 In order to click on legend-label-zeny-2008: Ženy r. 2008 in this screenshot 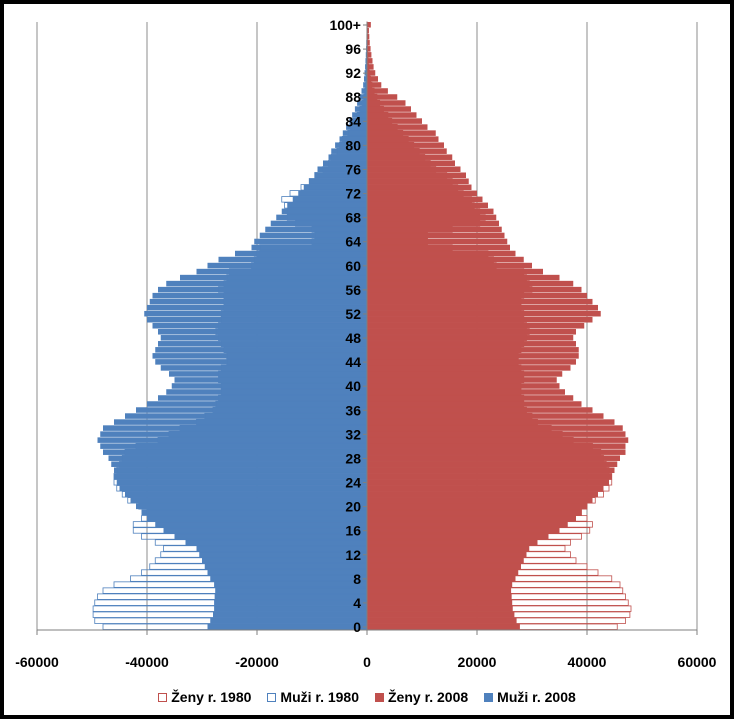, I will do `click(428, 697)`.